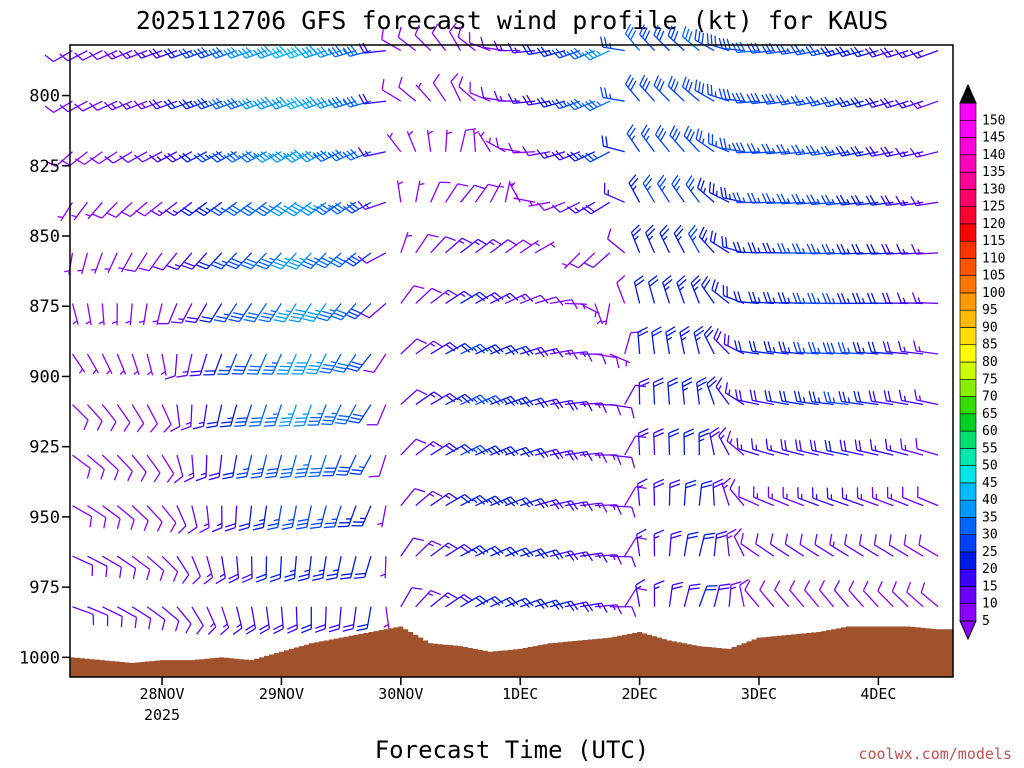 Image resolution: width=1024 pixels, height=768 pixels. What do you see at coordinates (990, 500) in the screenshot?
I see `colorbar-label: 40` at bounding box center [990, 500].